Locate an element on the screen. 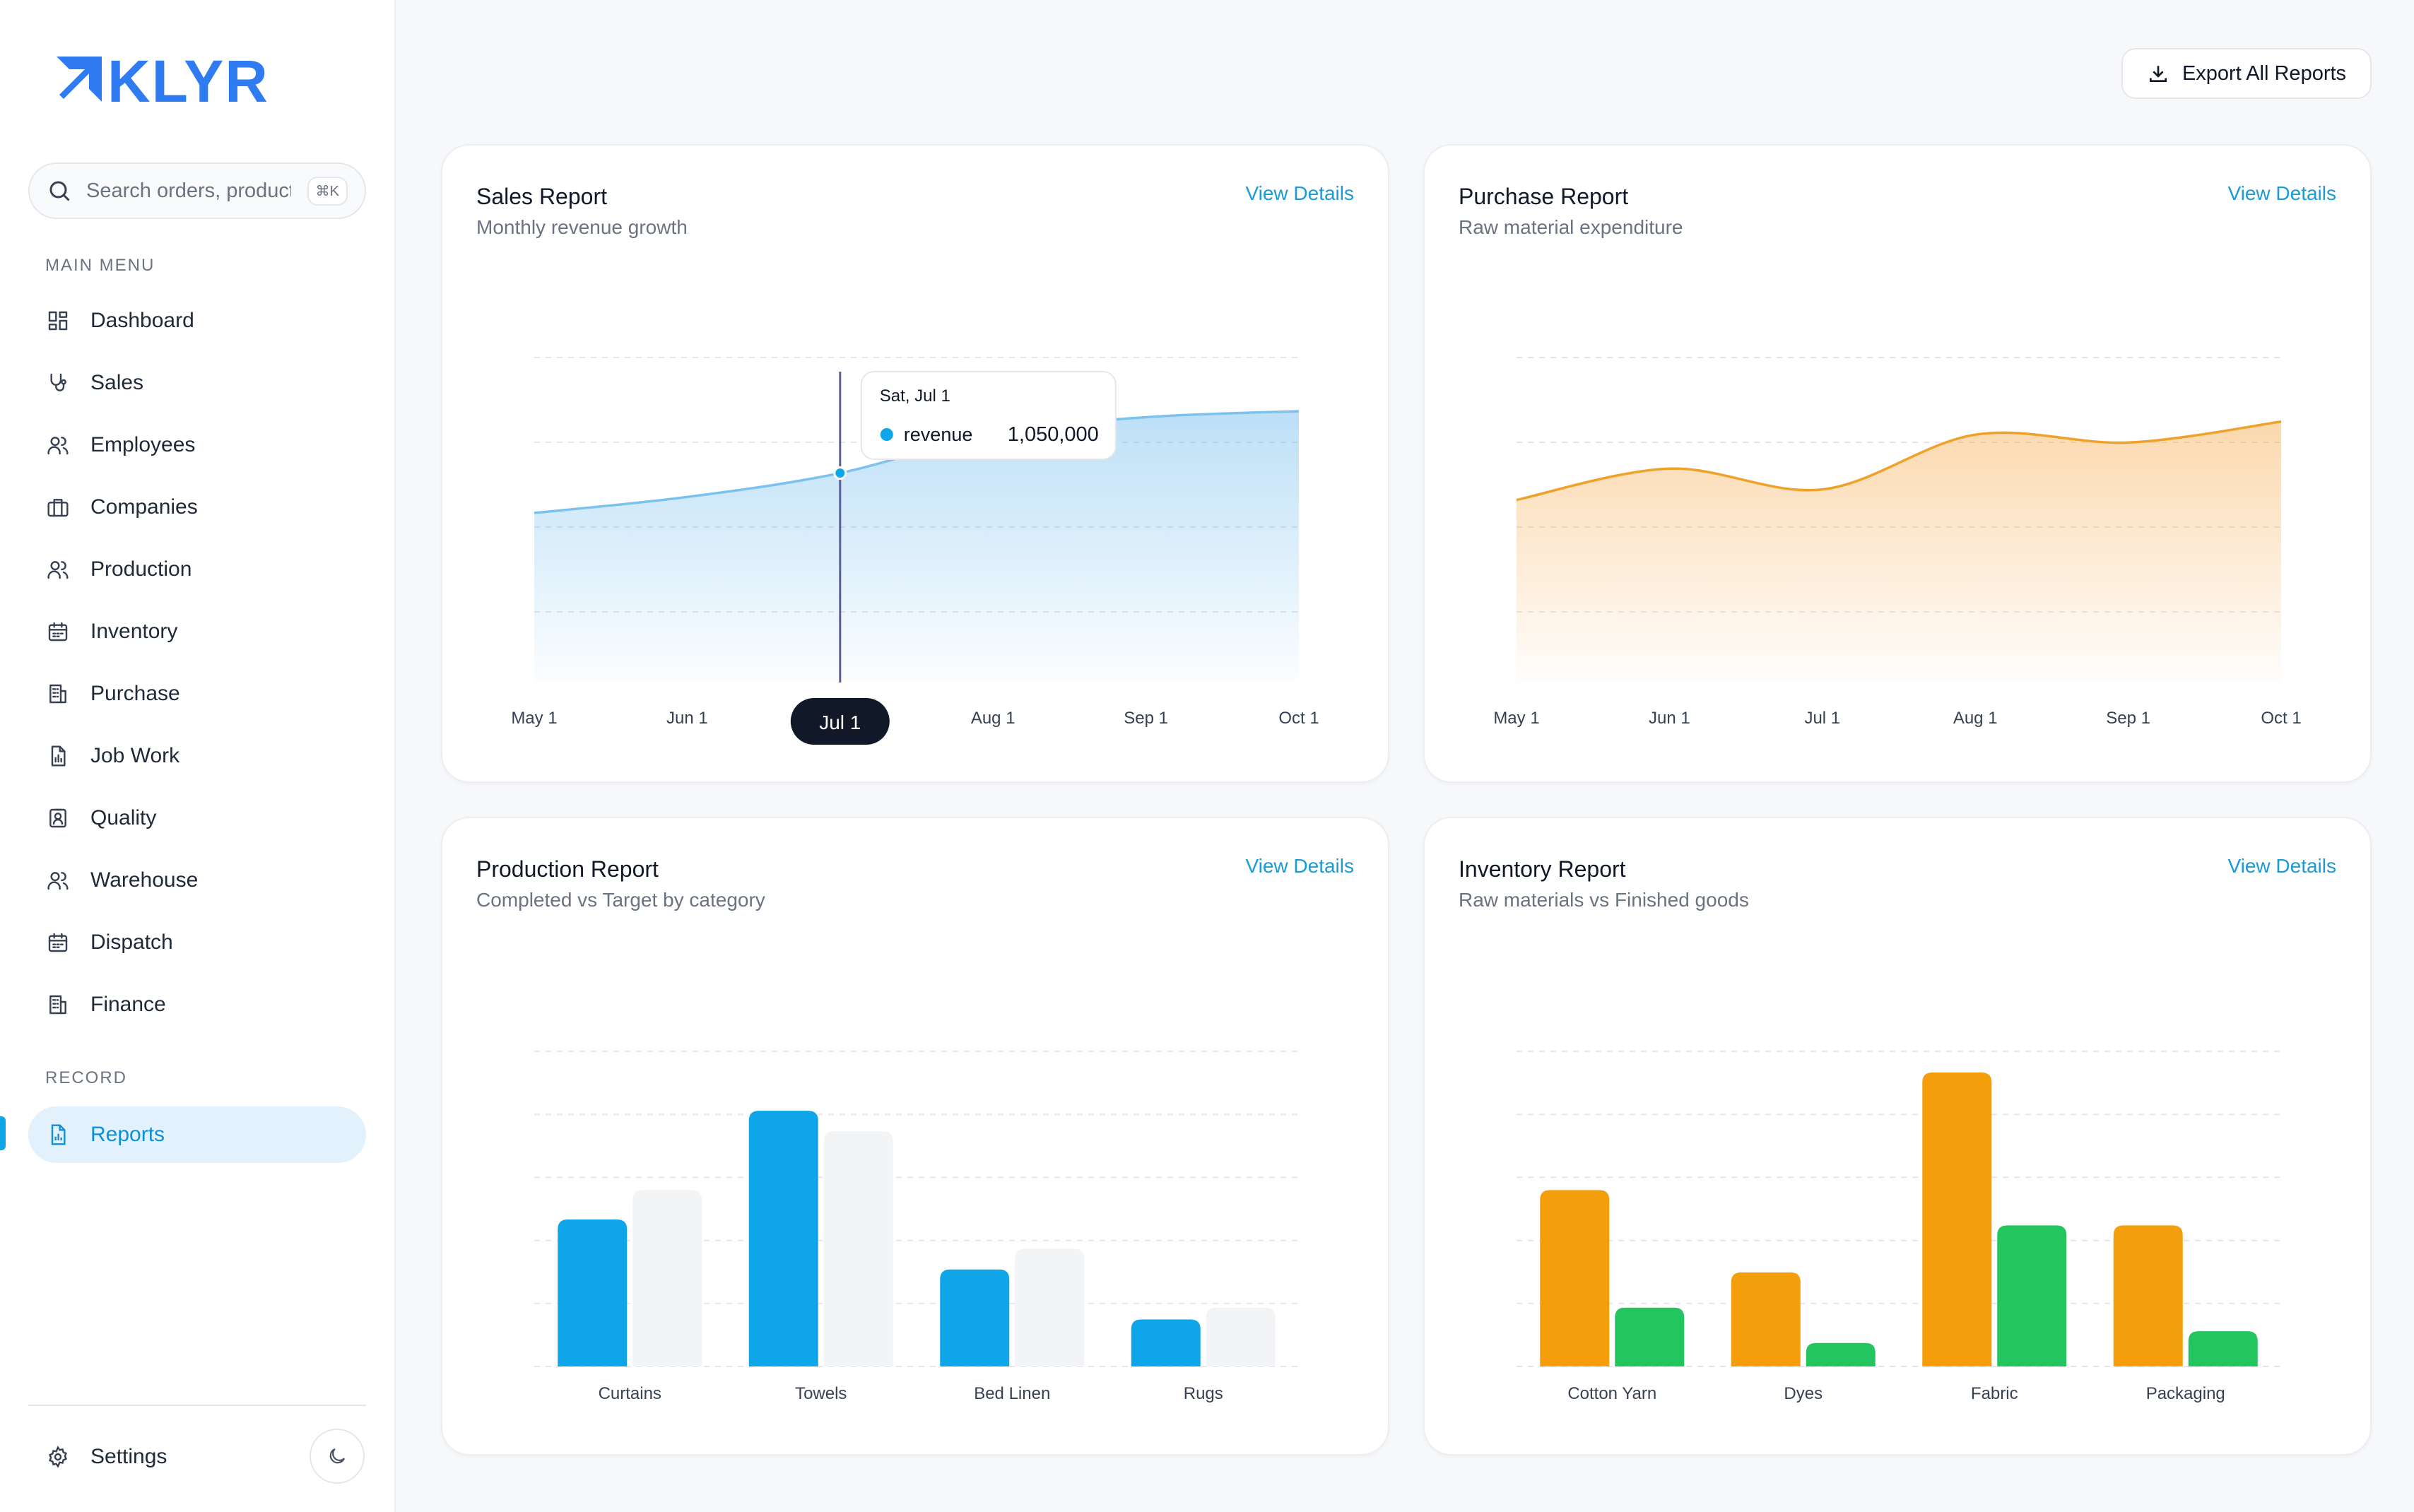 The image size is (2414, 1512). sidebar-item-label: Warehouse is located at coordinates (144, 880).